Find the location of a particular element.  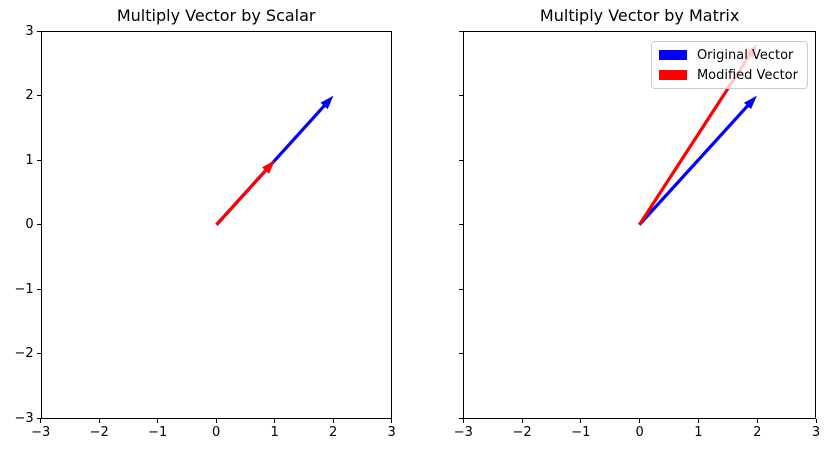

legend-label: Modified Vector is located at coordinates (747, 75).